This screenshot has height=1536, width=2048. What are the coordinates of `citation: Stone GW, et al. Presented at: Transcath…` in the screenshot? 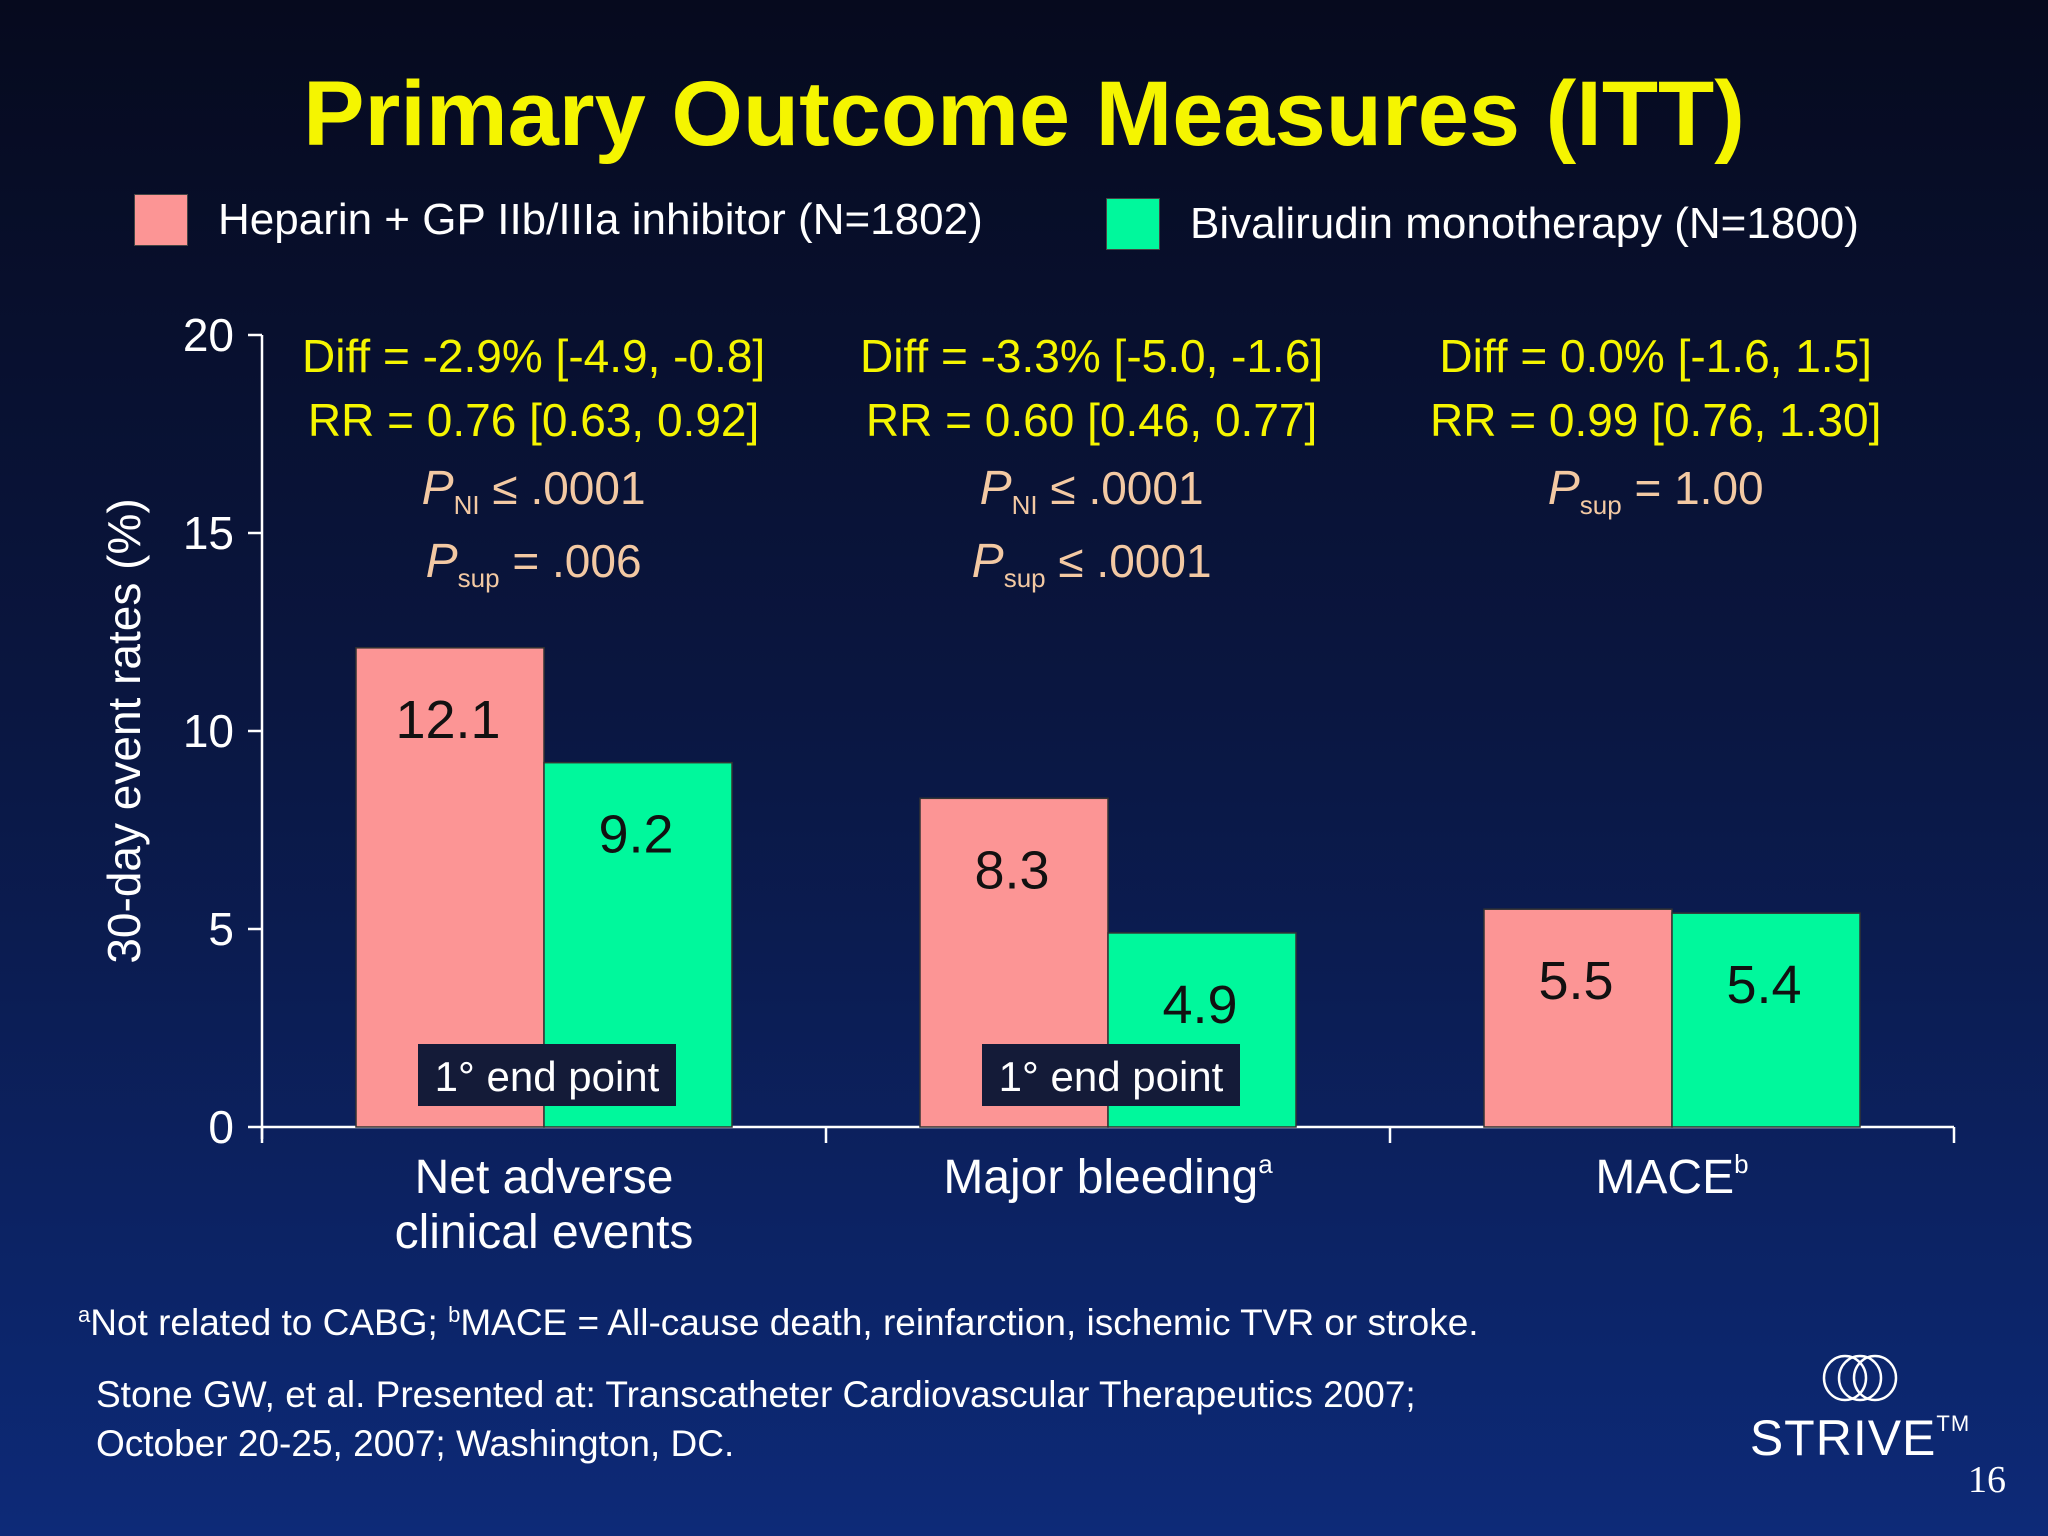 It's located at (756, 1419).